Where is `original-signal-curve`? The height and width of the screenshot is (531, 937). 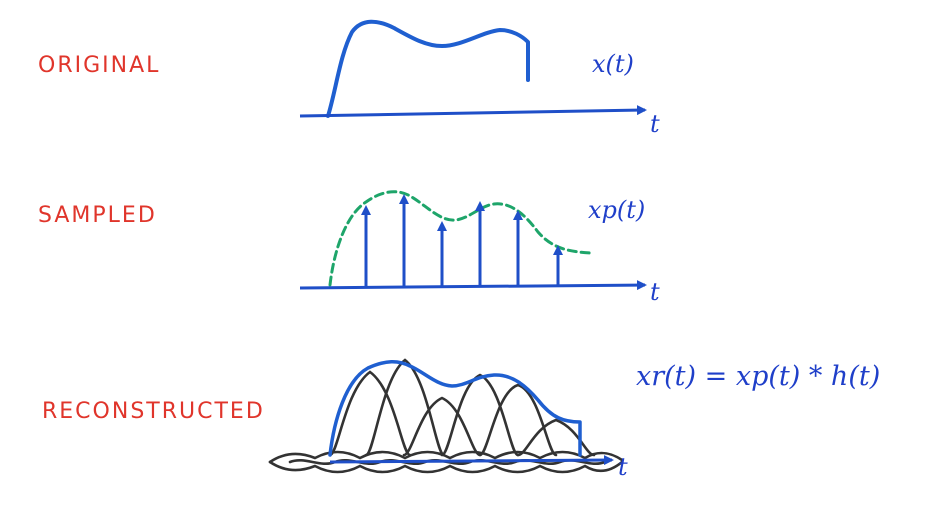 original-signal-curve is located at coordinates (428, 68).